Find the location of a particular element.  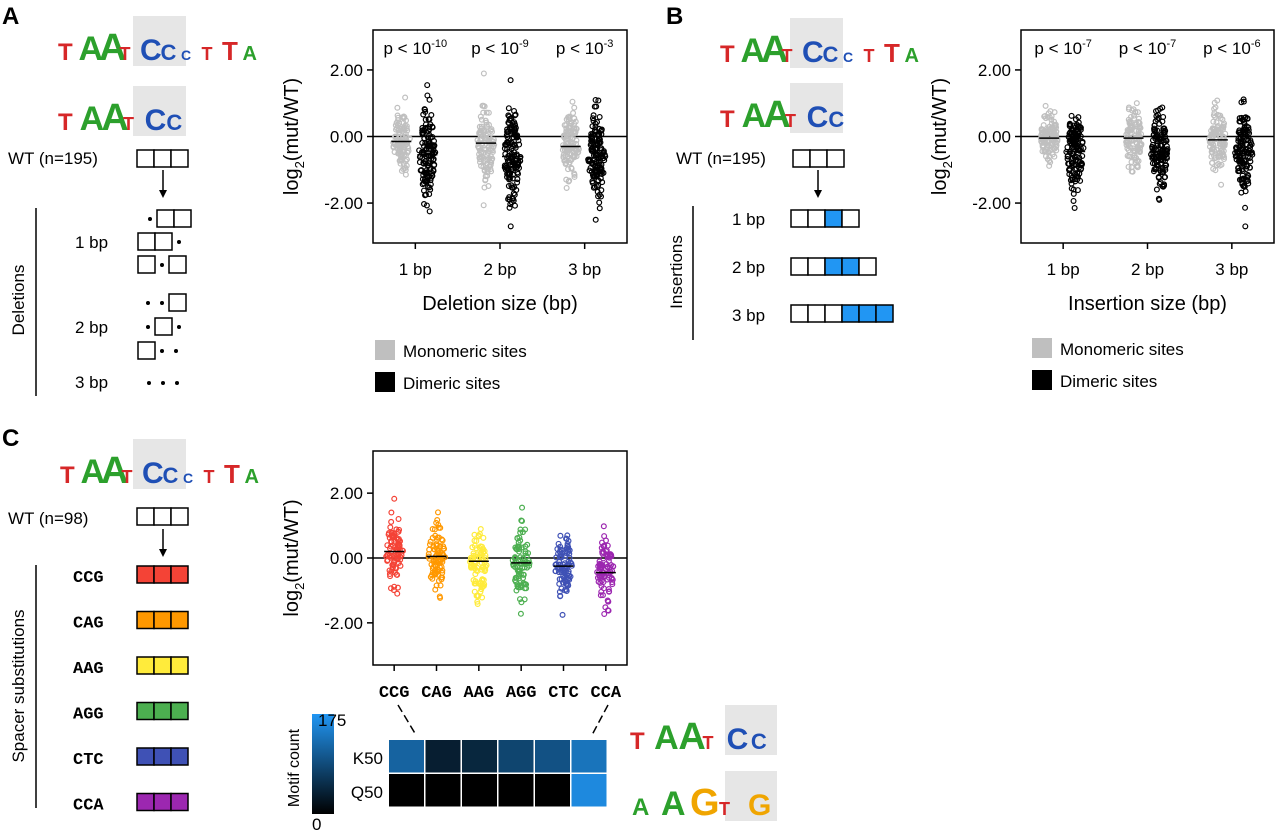

x-tick-label: CCG is located at coordinates (394, 693).